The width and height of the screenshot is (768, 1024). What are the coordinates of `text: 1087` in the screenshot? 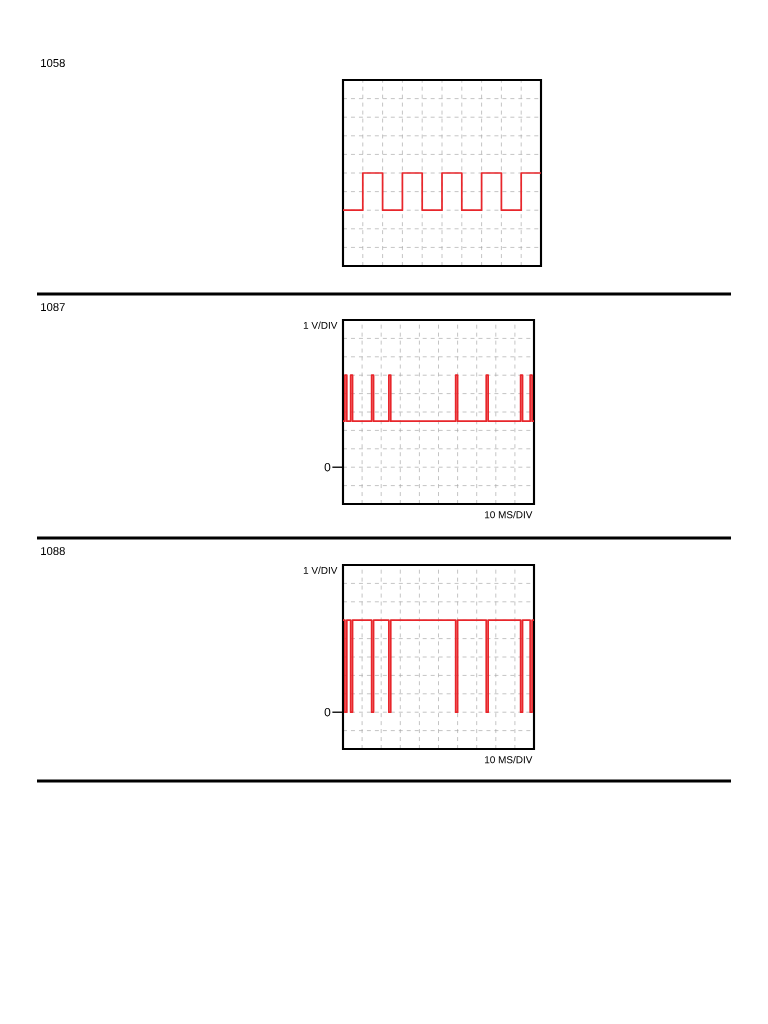 It's located at (53, 307).